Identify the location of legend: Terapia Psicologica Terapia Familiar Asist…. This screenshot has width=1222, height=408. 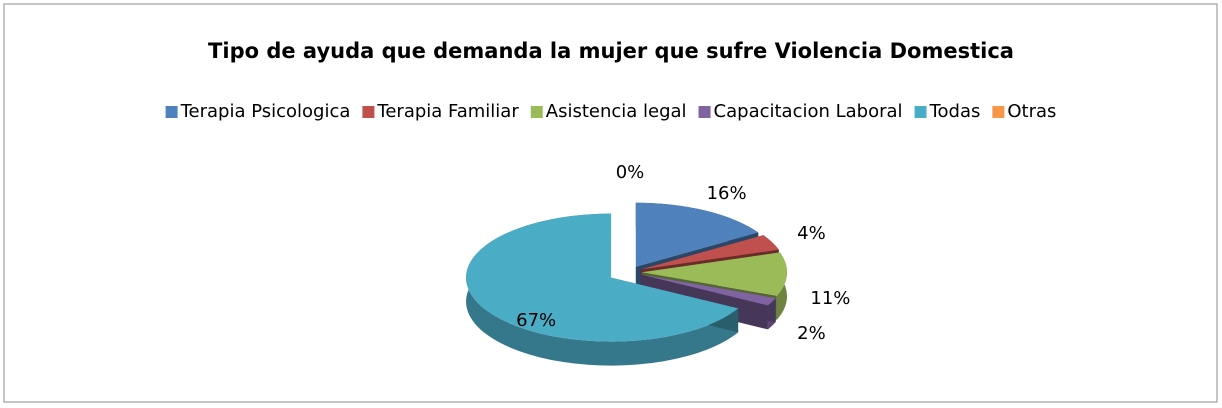
(610, 111).